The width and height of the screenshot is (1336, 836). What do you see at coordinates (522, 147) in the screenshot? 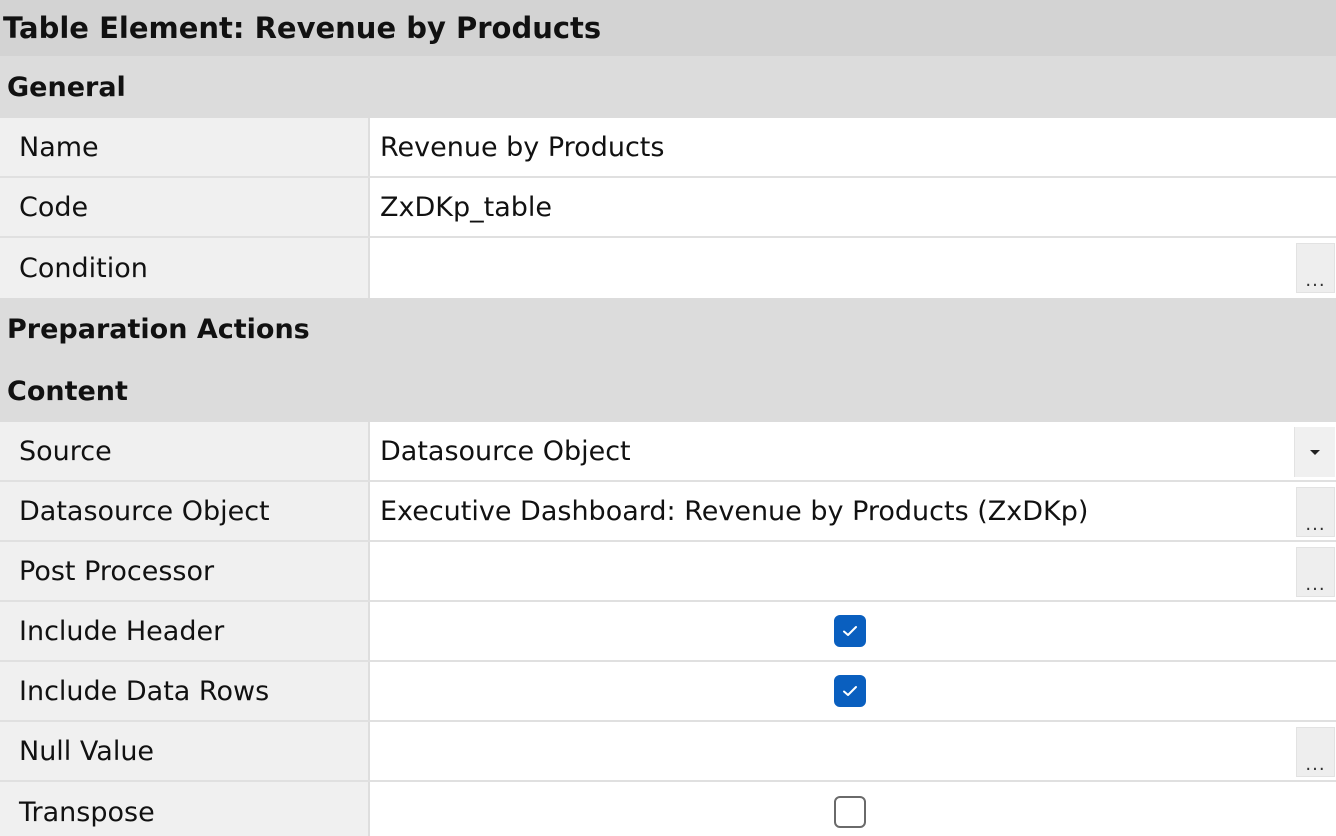
I see `name-value: Revenue by Products` at bounding box center [522, 147].